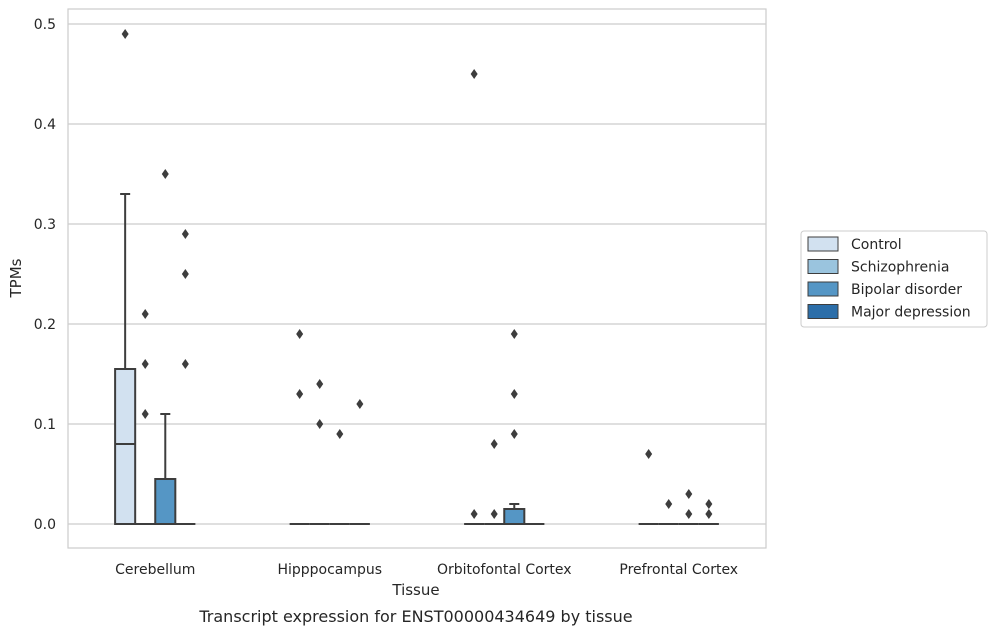  What do you see at coordinates (45, 125) in the screenshot?
I see `y-tick-label: 0.4` at bounding box center [45, 125].